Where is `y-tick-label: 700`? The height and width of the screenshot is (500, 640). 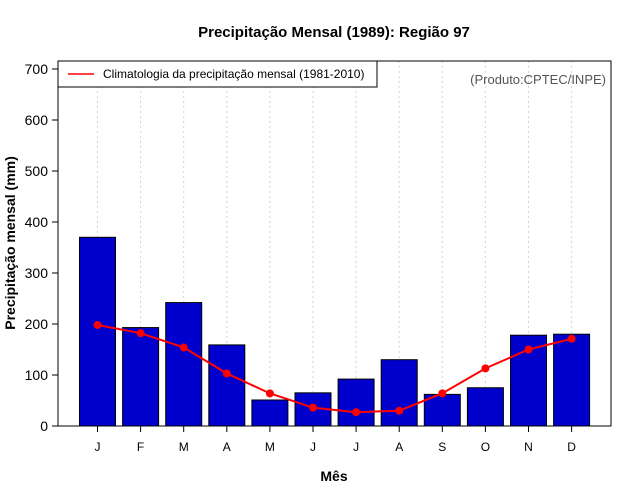 y-tick-label: 700 is located at coordinates (37, 69).